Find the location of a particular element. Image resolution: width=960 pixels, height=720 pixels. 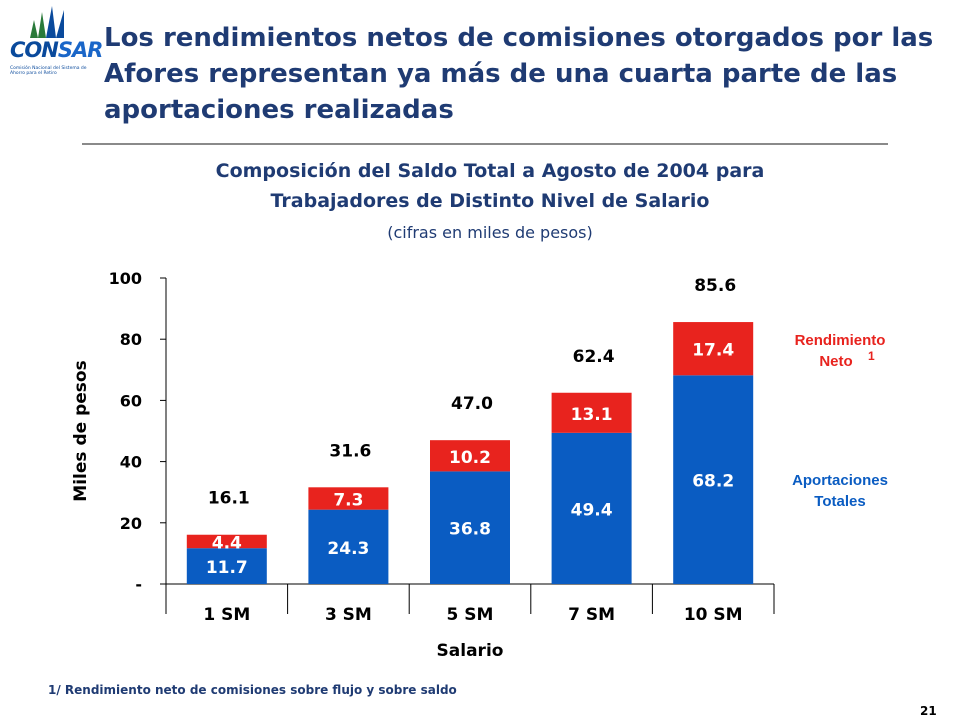

data-label-aportaciones: 68.2 is located at coordinates (713, 482).